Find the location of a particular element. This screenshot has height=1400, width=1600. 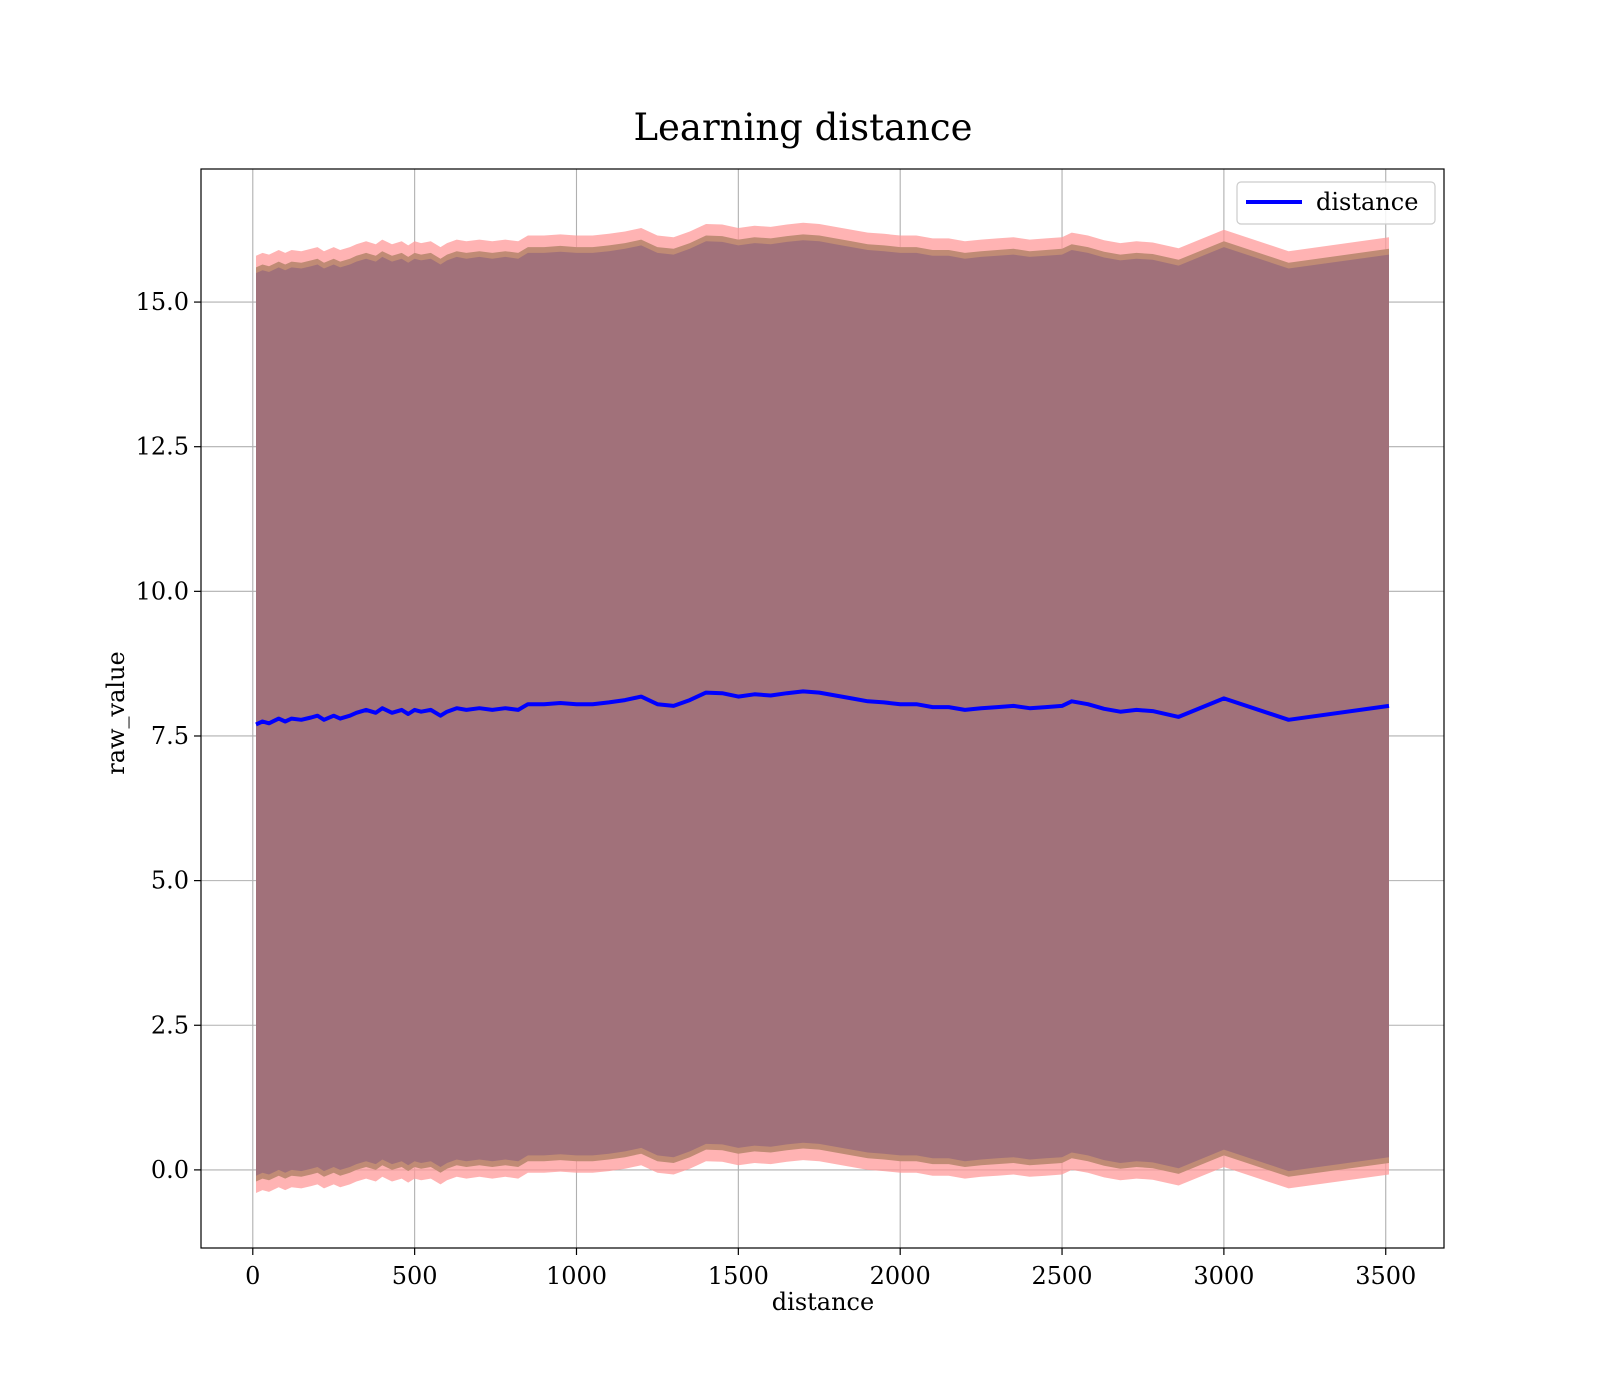

y-tick-label: 7.5 is located at coordinates (170, 736).